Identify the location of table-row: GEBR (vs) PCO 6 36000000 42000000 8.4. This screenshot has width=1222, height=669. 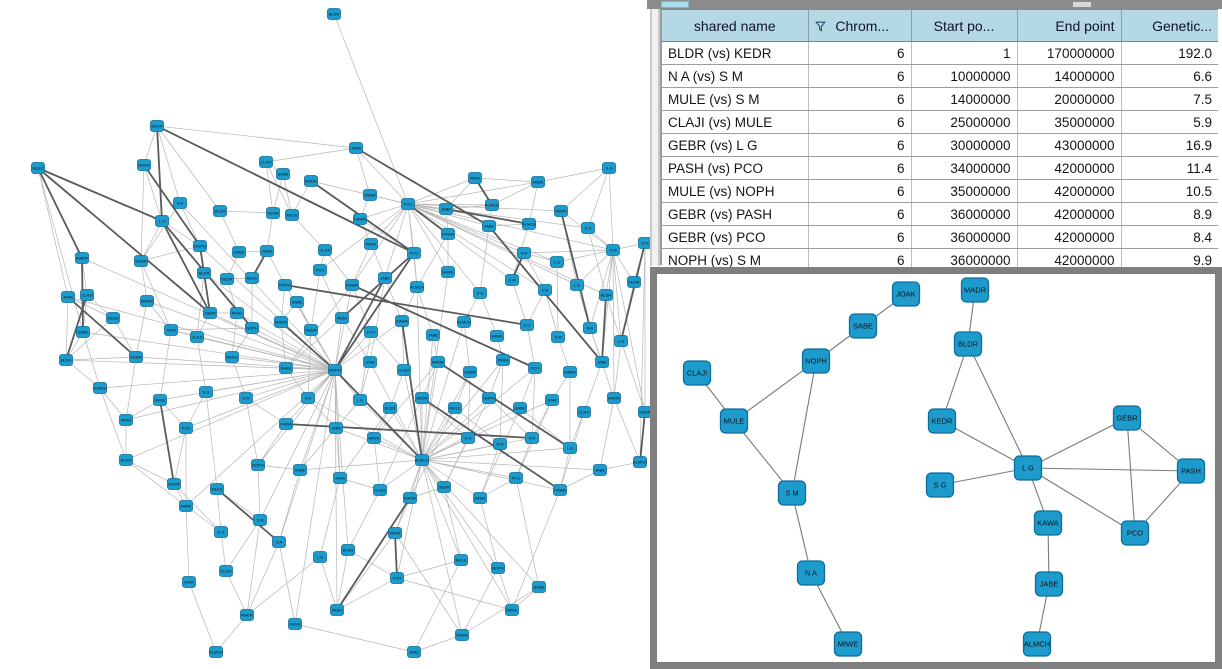
(940, 237).